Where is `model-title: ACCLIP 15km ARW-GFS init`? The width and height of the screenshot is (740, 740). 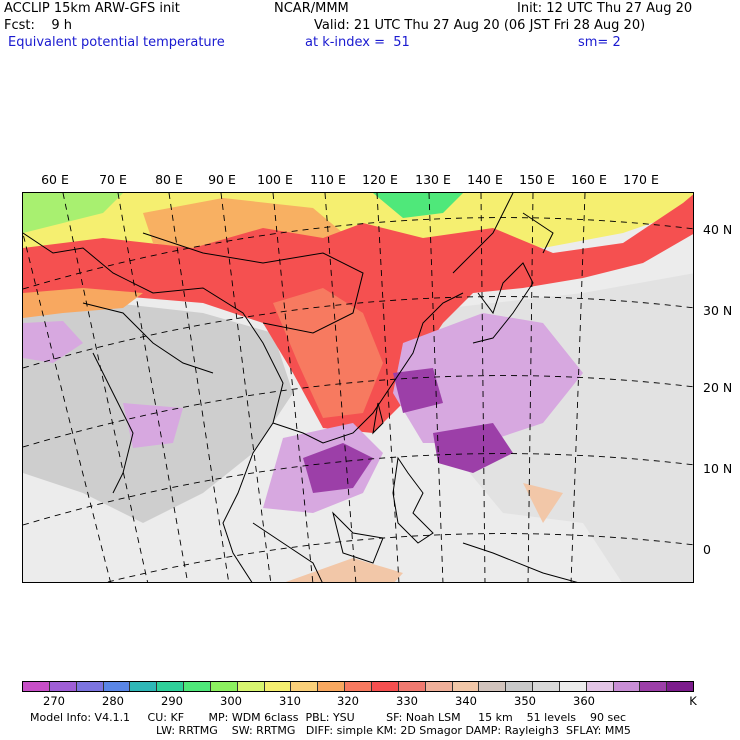
model-title: ACCLIP 15km ARW-GFS init is located at coordinates (92, 8).